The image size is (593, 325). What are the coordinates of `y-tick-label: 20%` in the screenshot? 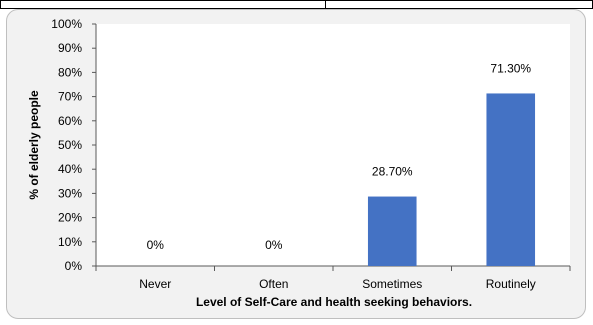 It's located at (70, 218).